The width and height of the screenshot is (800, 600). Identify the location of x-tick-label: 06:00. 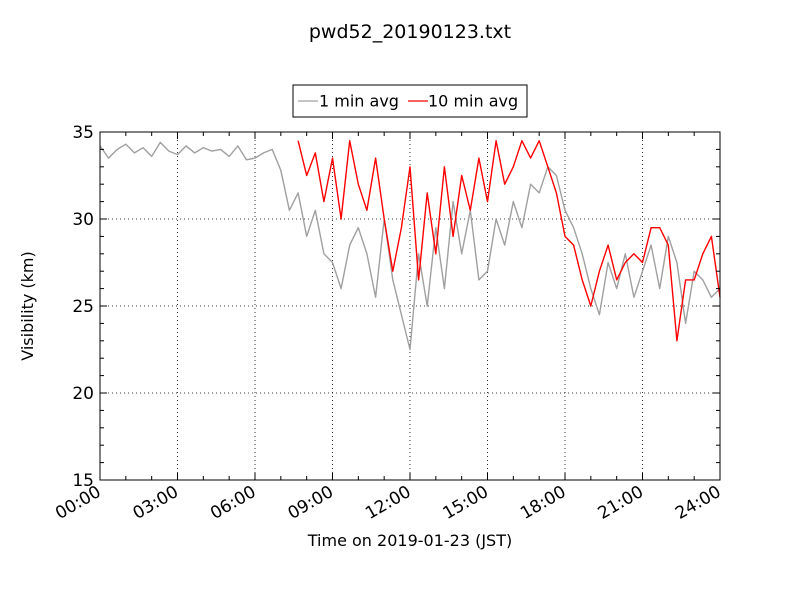
(233, 503).